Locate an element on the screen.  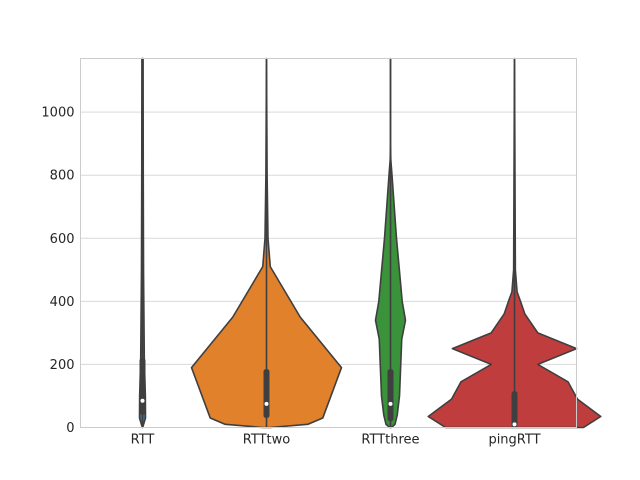
x-tick-label-RTTtwo: RTTtwo is located at coordinates (266, 440).